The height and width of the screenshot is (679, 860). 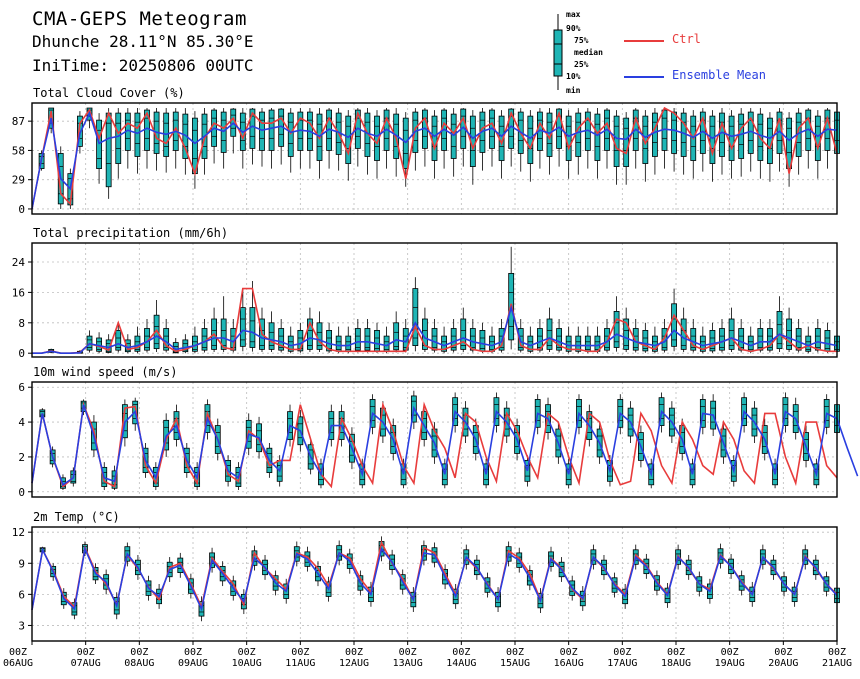 I want to click on x-tick-bottom: 14AUG, so click(x=461, y=663).